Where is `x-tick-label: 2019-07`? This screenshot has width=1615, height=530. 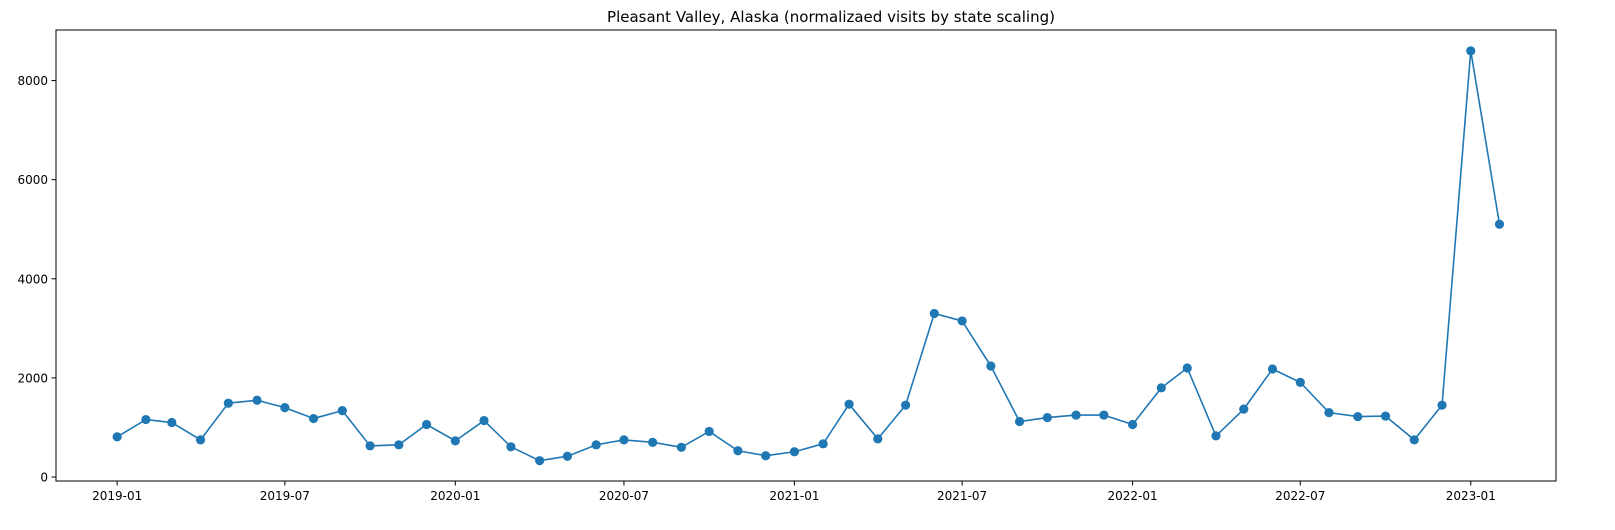 x-tick-label: 2019-07 is located at coordinates (285, 496).